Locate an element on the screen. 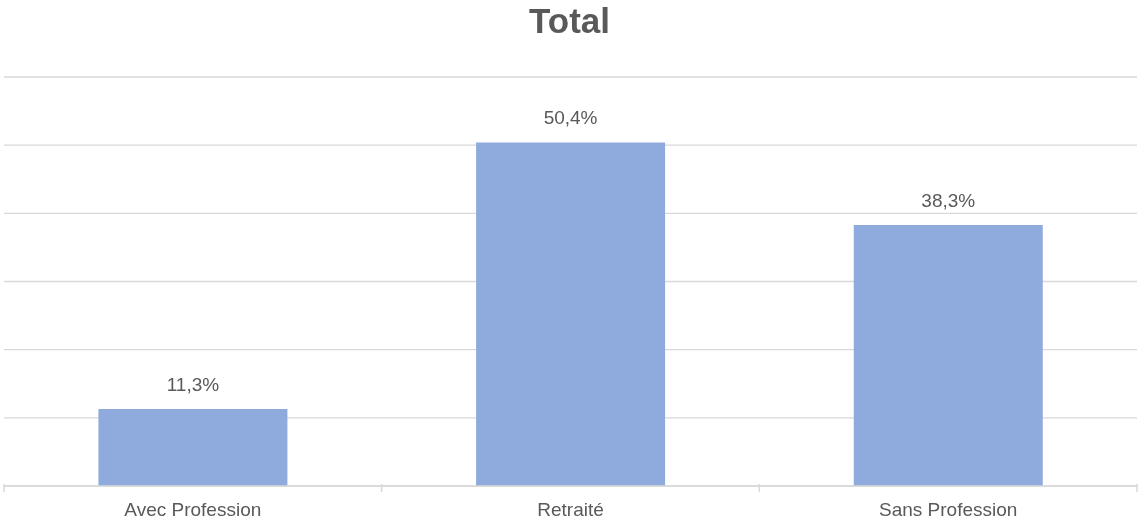  x-tick-label: Avec Profession is located at coordinates (193, 509).